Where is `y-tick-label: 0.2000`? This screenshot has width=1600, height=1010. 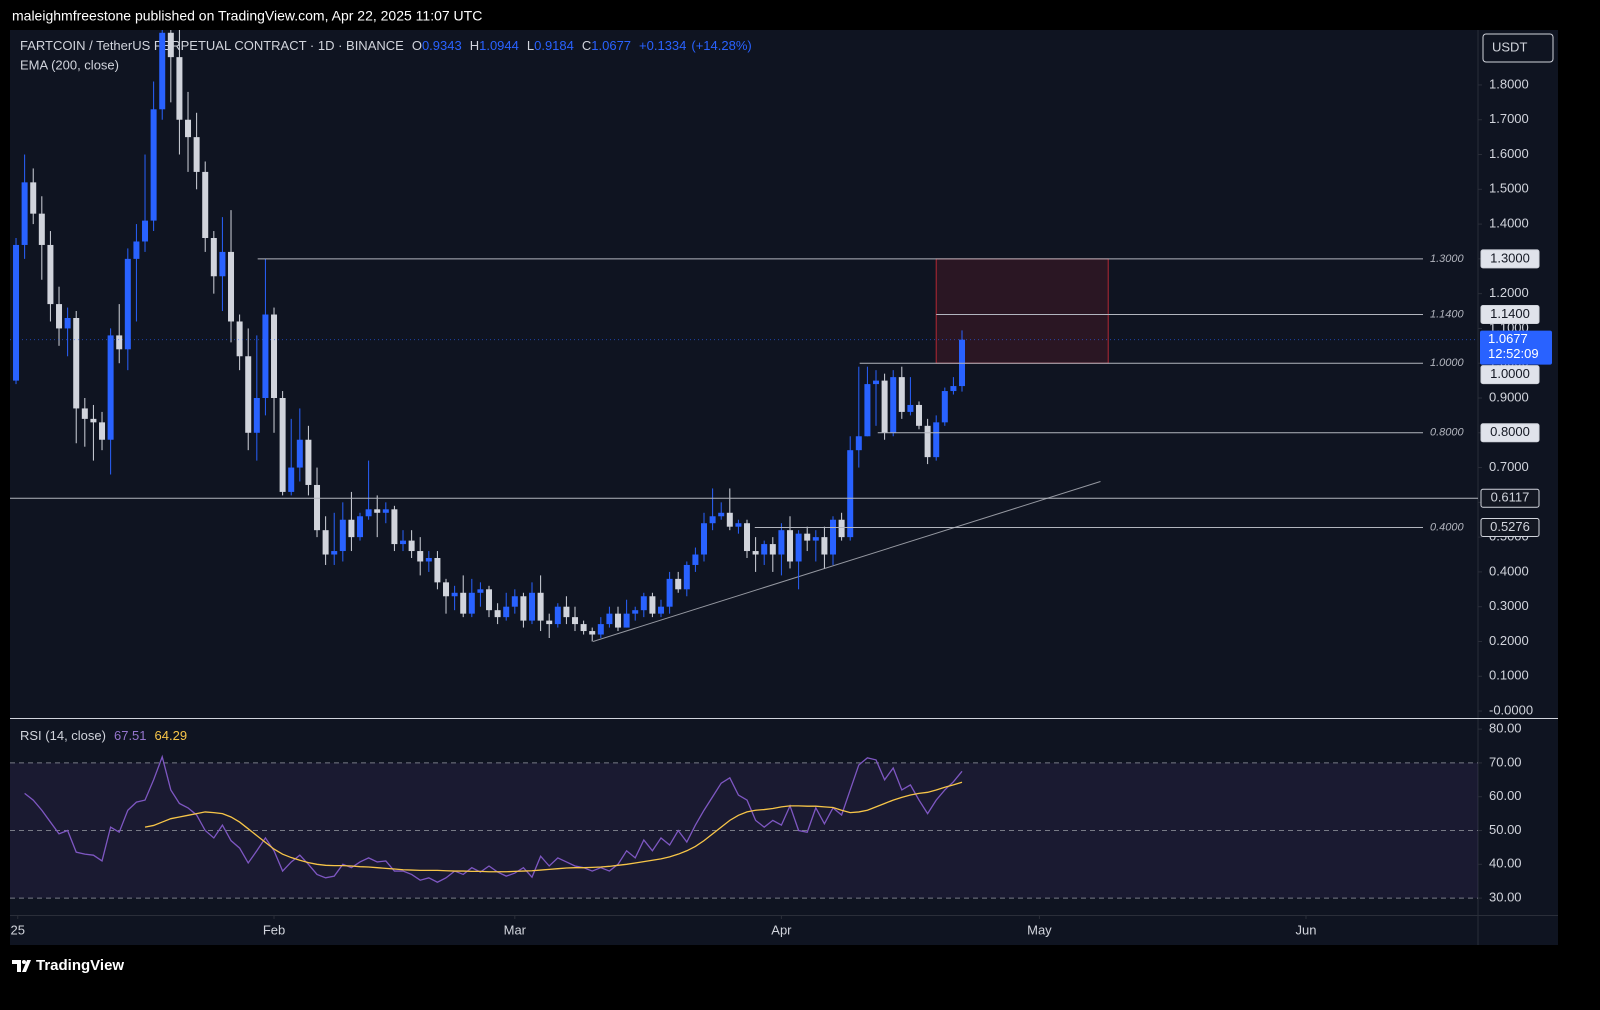 y-tick-label: 0.2000 is located at coordinates (1509, 640).